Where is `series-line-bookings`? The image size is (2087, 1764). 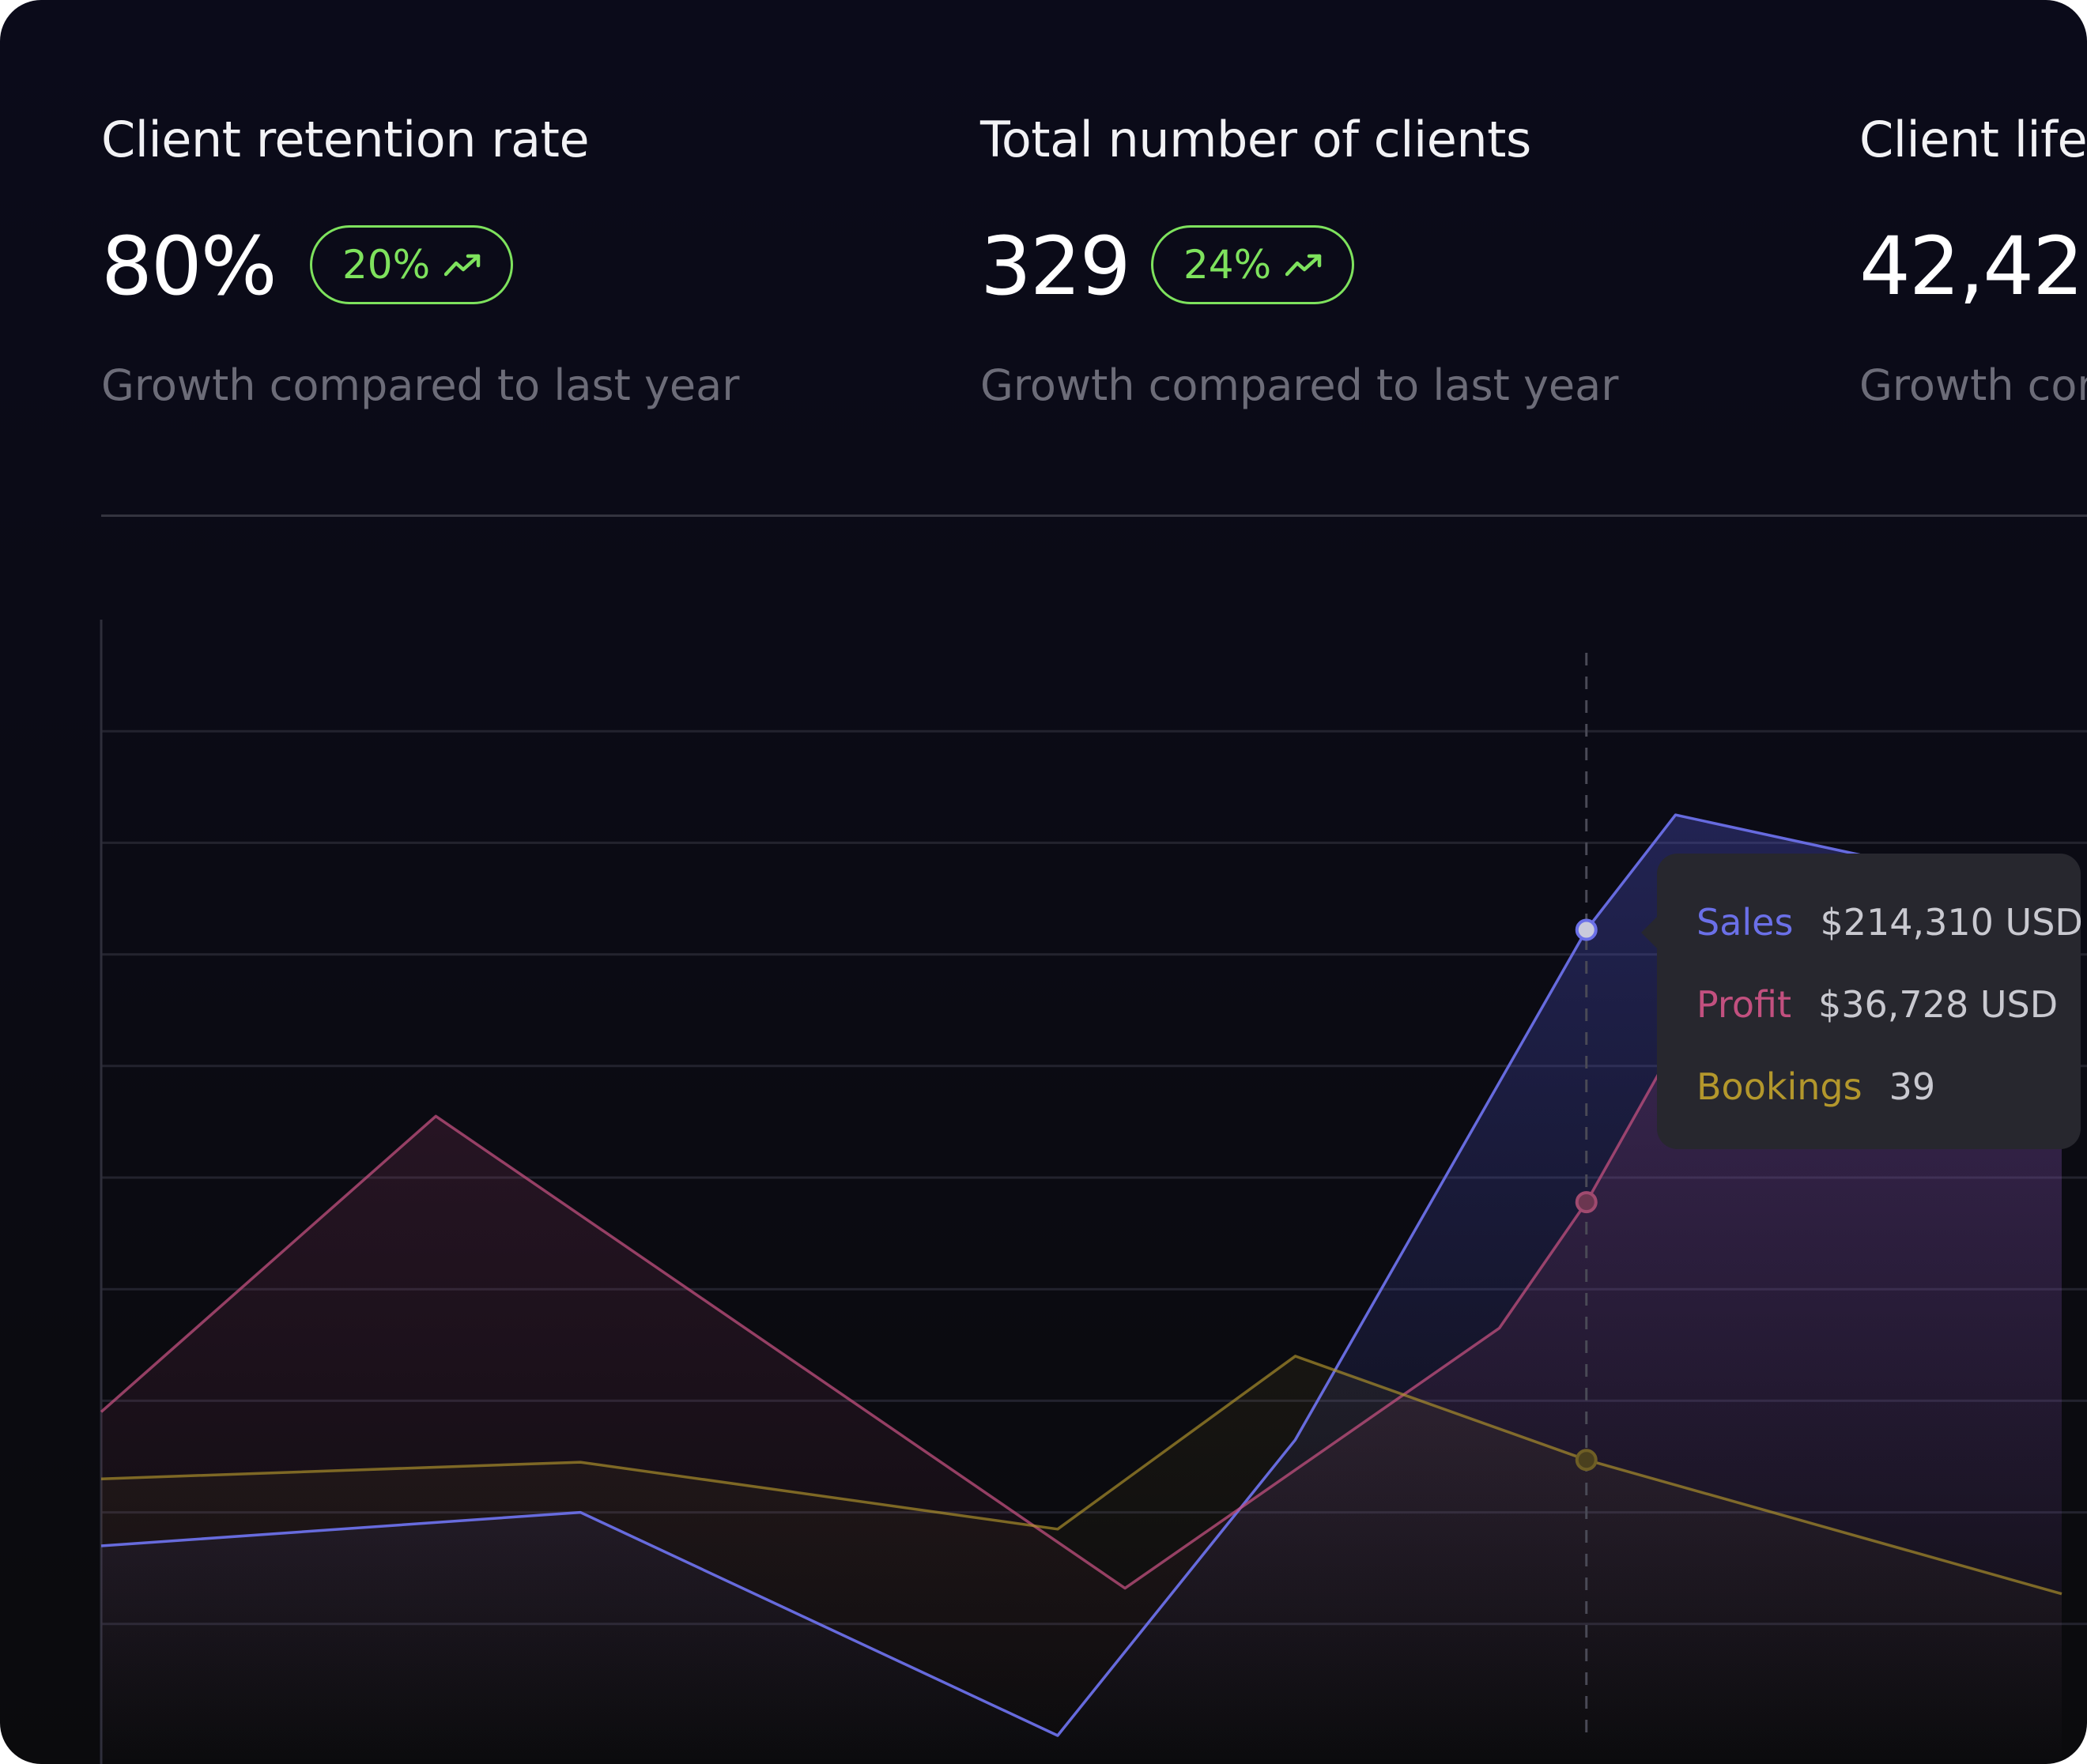 series-line-bookings is located at coordinates (1081, 1475).